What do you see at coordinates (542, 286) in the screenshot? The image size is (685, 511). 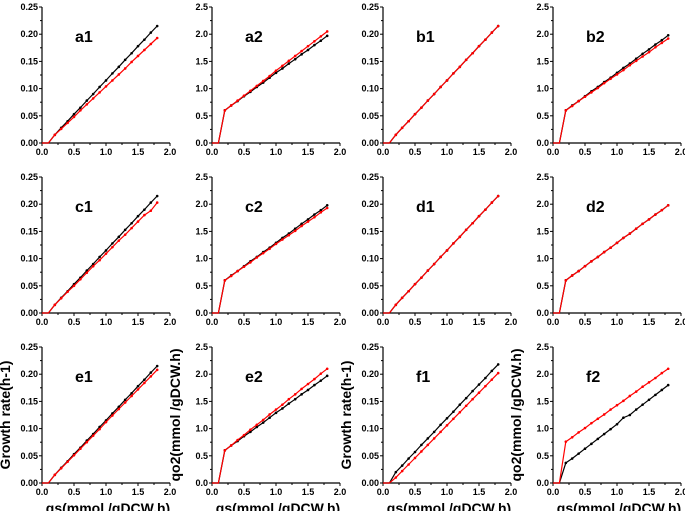 I see `y-tick-label: 0.5` at bounding box center [542, 286].